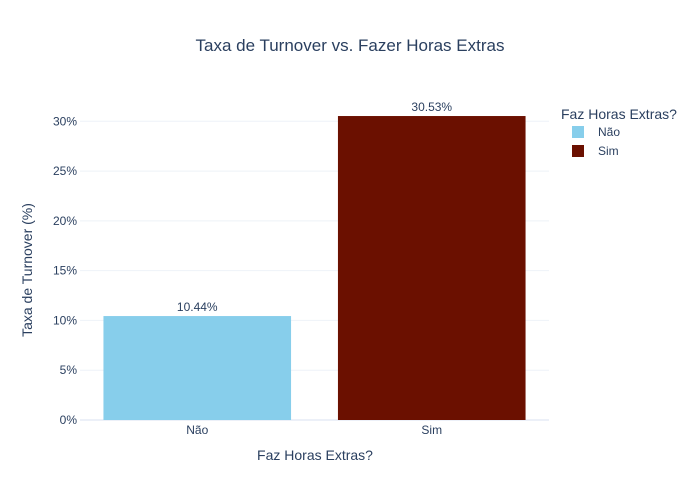 The image size is (700, 500). What do you see at coordinates (69, 370) in the screenshot?
I see `y-tick-label: 5%` at bounding box center [69, 370].